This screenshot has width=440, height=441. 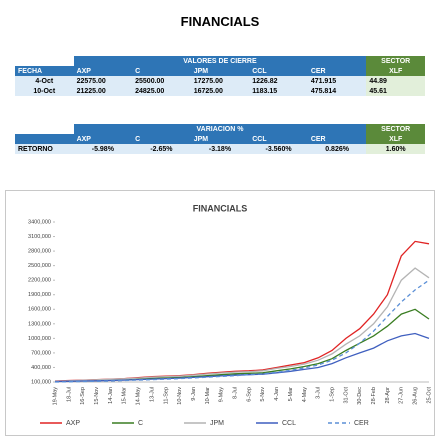 What do you see at coordinates (220, 208) in the screenshot?
I see `chart-title: FINANCIALS` at bounding box center [220, 208].